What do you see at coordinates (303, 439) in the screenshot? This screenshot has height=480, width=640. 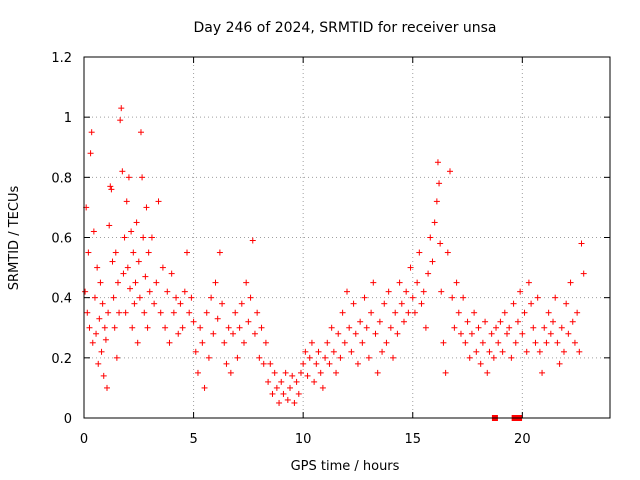 I see `x-tick-label: 10` at bounding box center [303, 439].